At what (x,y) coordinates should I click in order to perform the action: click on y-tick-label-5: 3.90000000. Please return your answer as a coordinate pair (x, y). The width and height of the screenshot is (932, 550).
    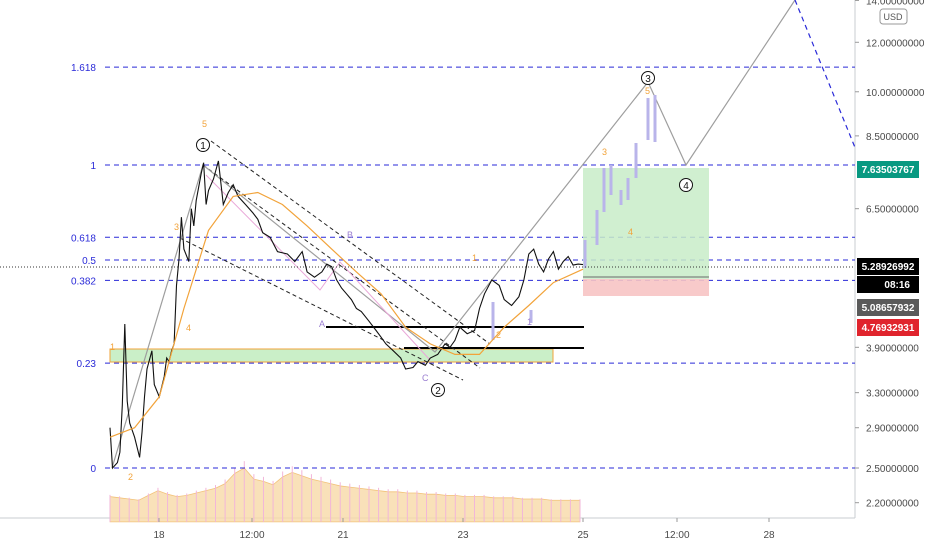
    Looking at the image, I should click on (892, 348).